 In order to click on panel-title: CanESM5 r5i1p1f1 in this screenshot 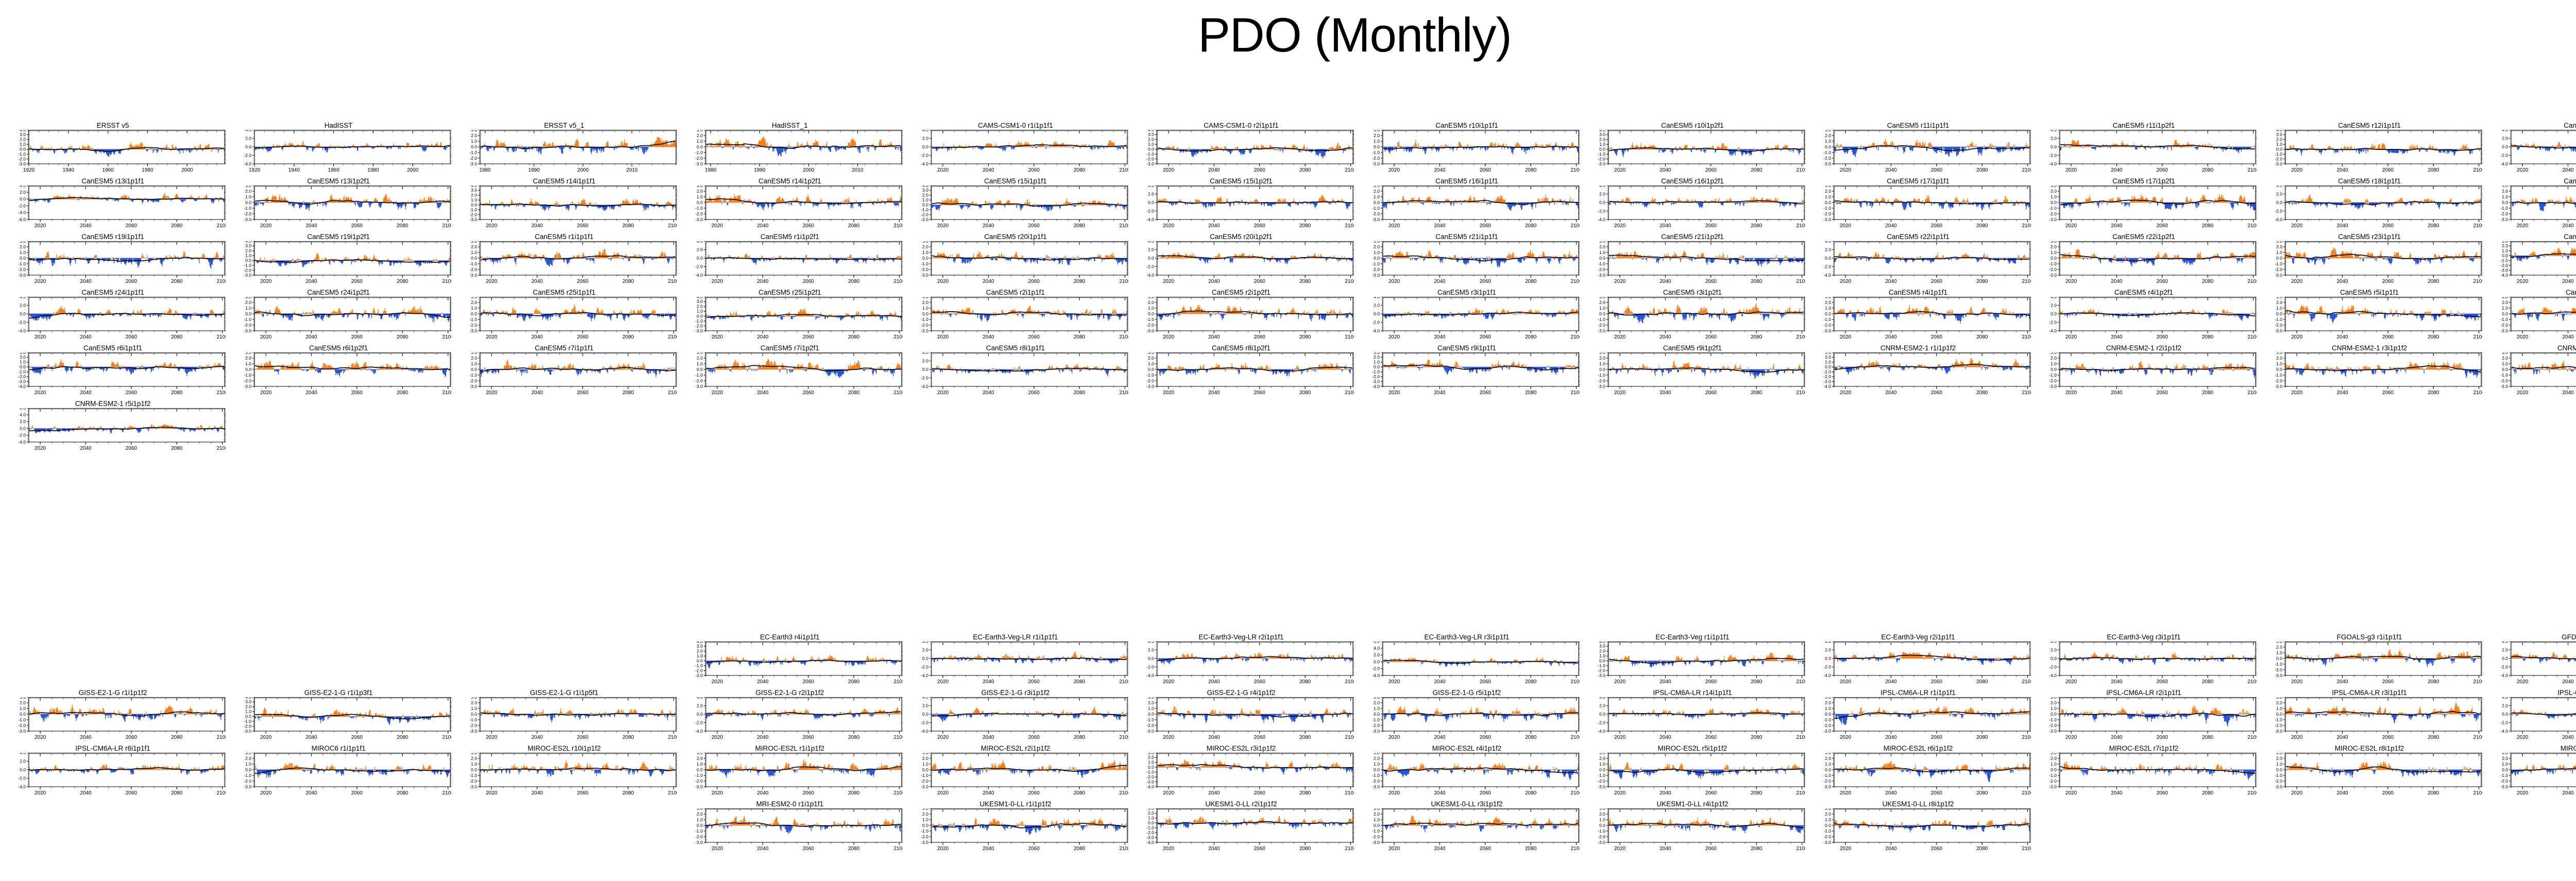, I will do `click(2369, 292)`.